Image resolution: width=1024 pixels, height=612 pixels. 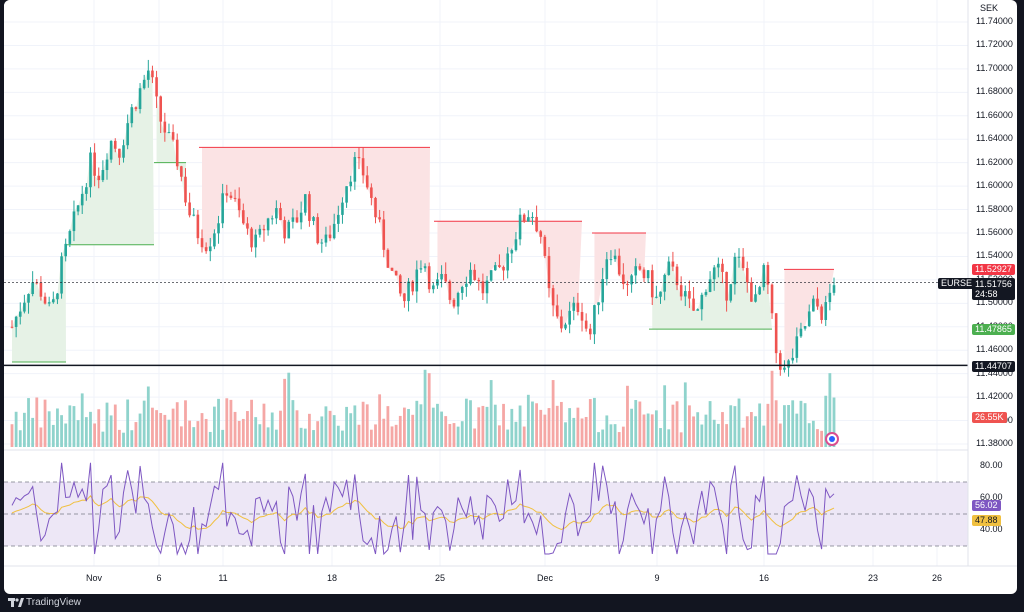 I want to click on last-price-value: 11.51756, so click(x=993, y=284).